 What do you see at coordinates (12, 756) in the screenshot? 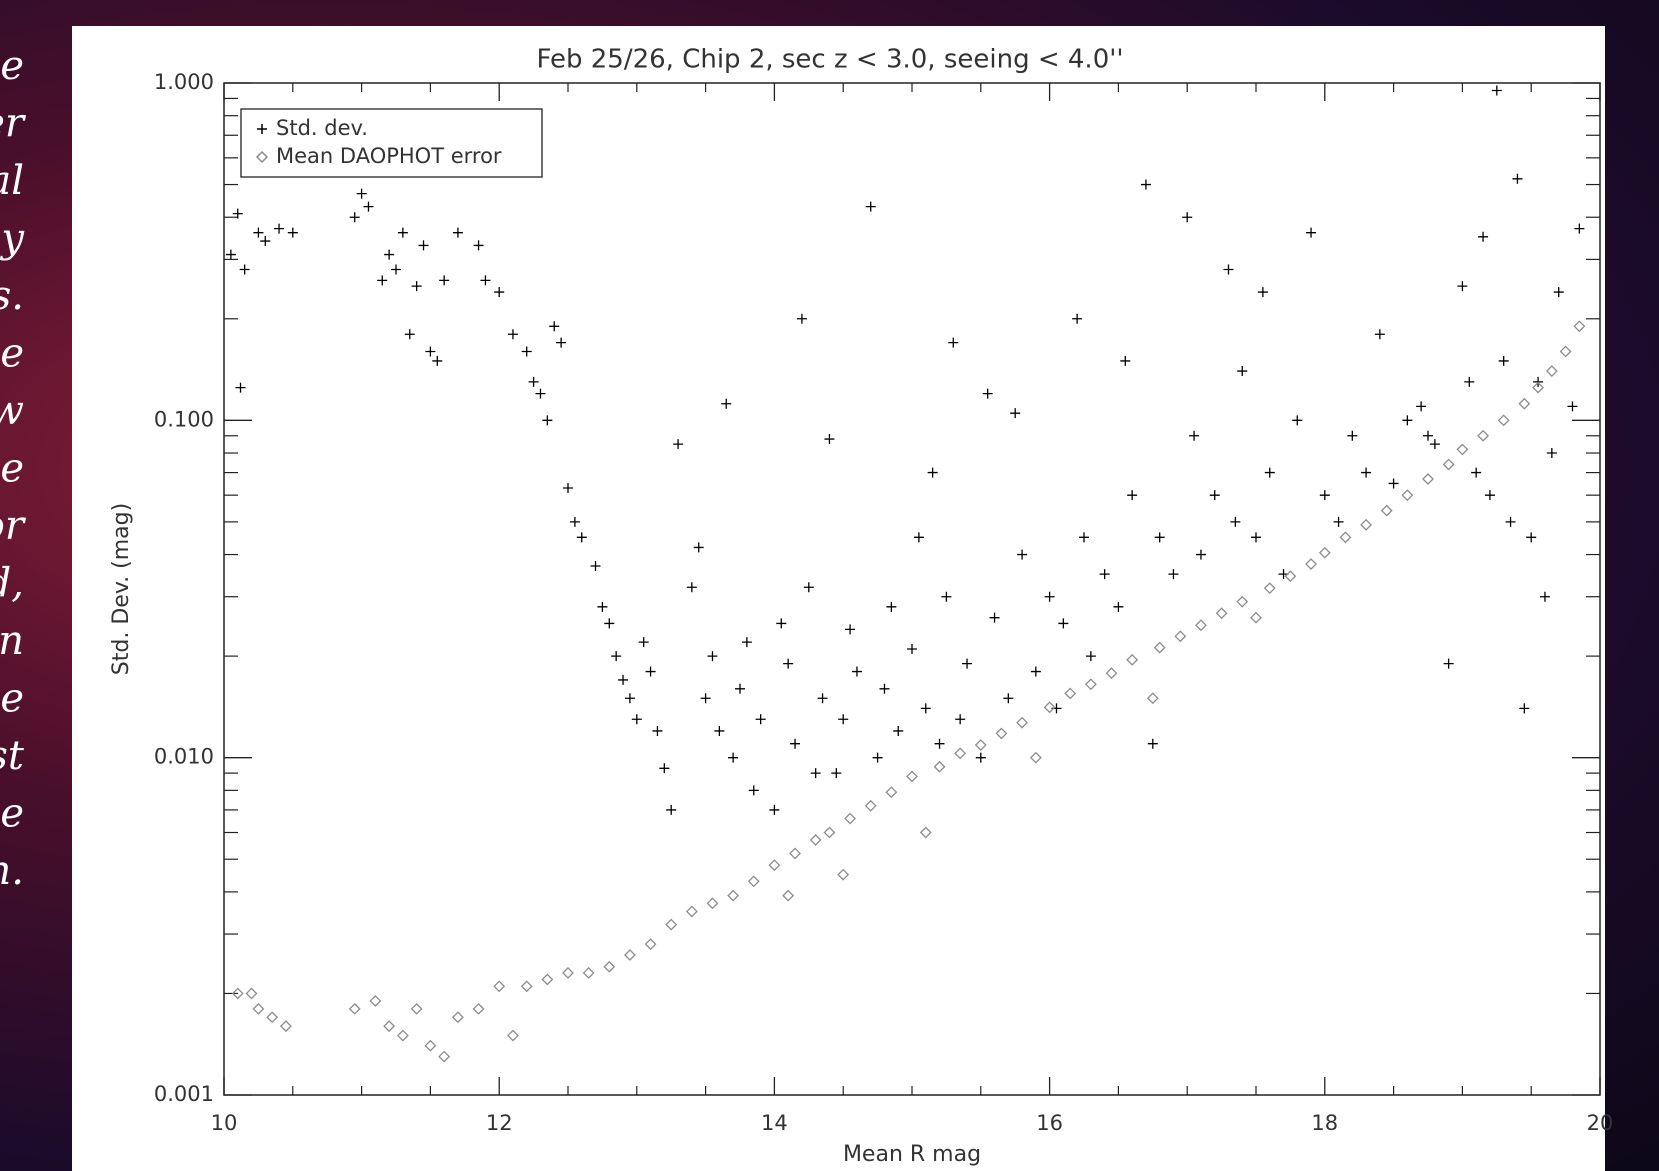
I see `side-text: st` at bounding box center [12, 756].